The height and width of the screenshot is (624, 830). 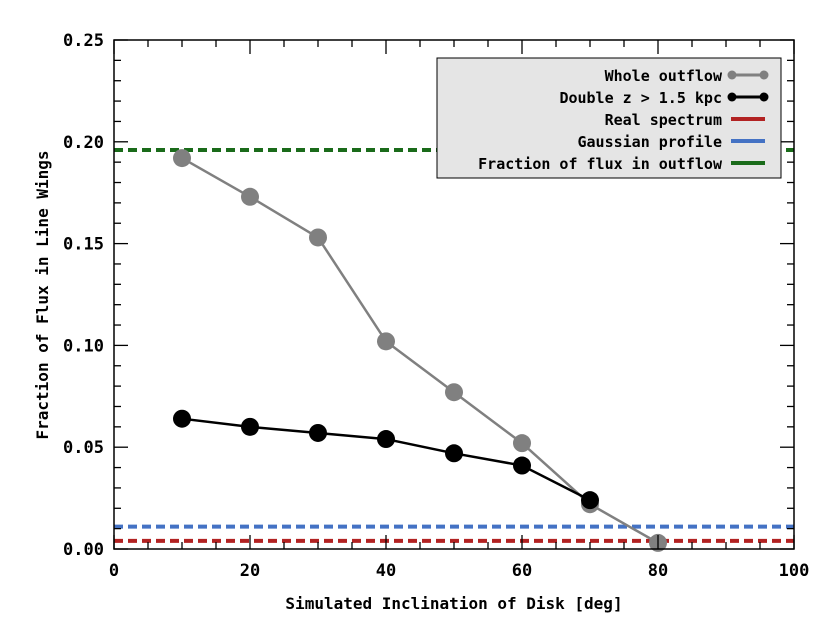 What do you see at coordinates (83, 550) in the screenshot?
I see `y-tick-label-0: 0.00` at bounding box center [83, 550].